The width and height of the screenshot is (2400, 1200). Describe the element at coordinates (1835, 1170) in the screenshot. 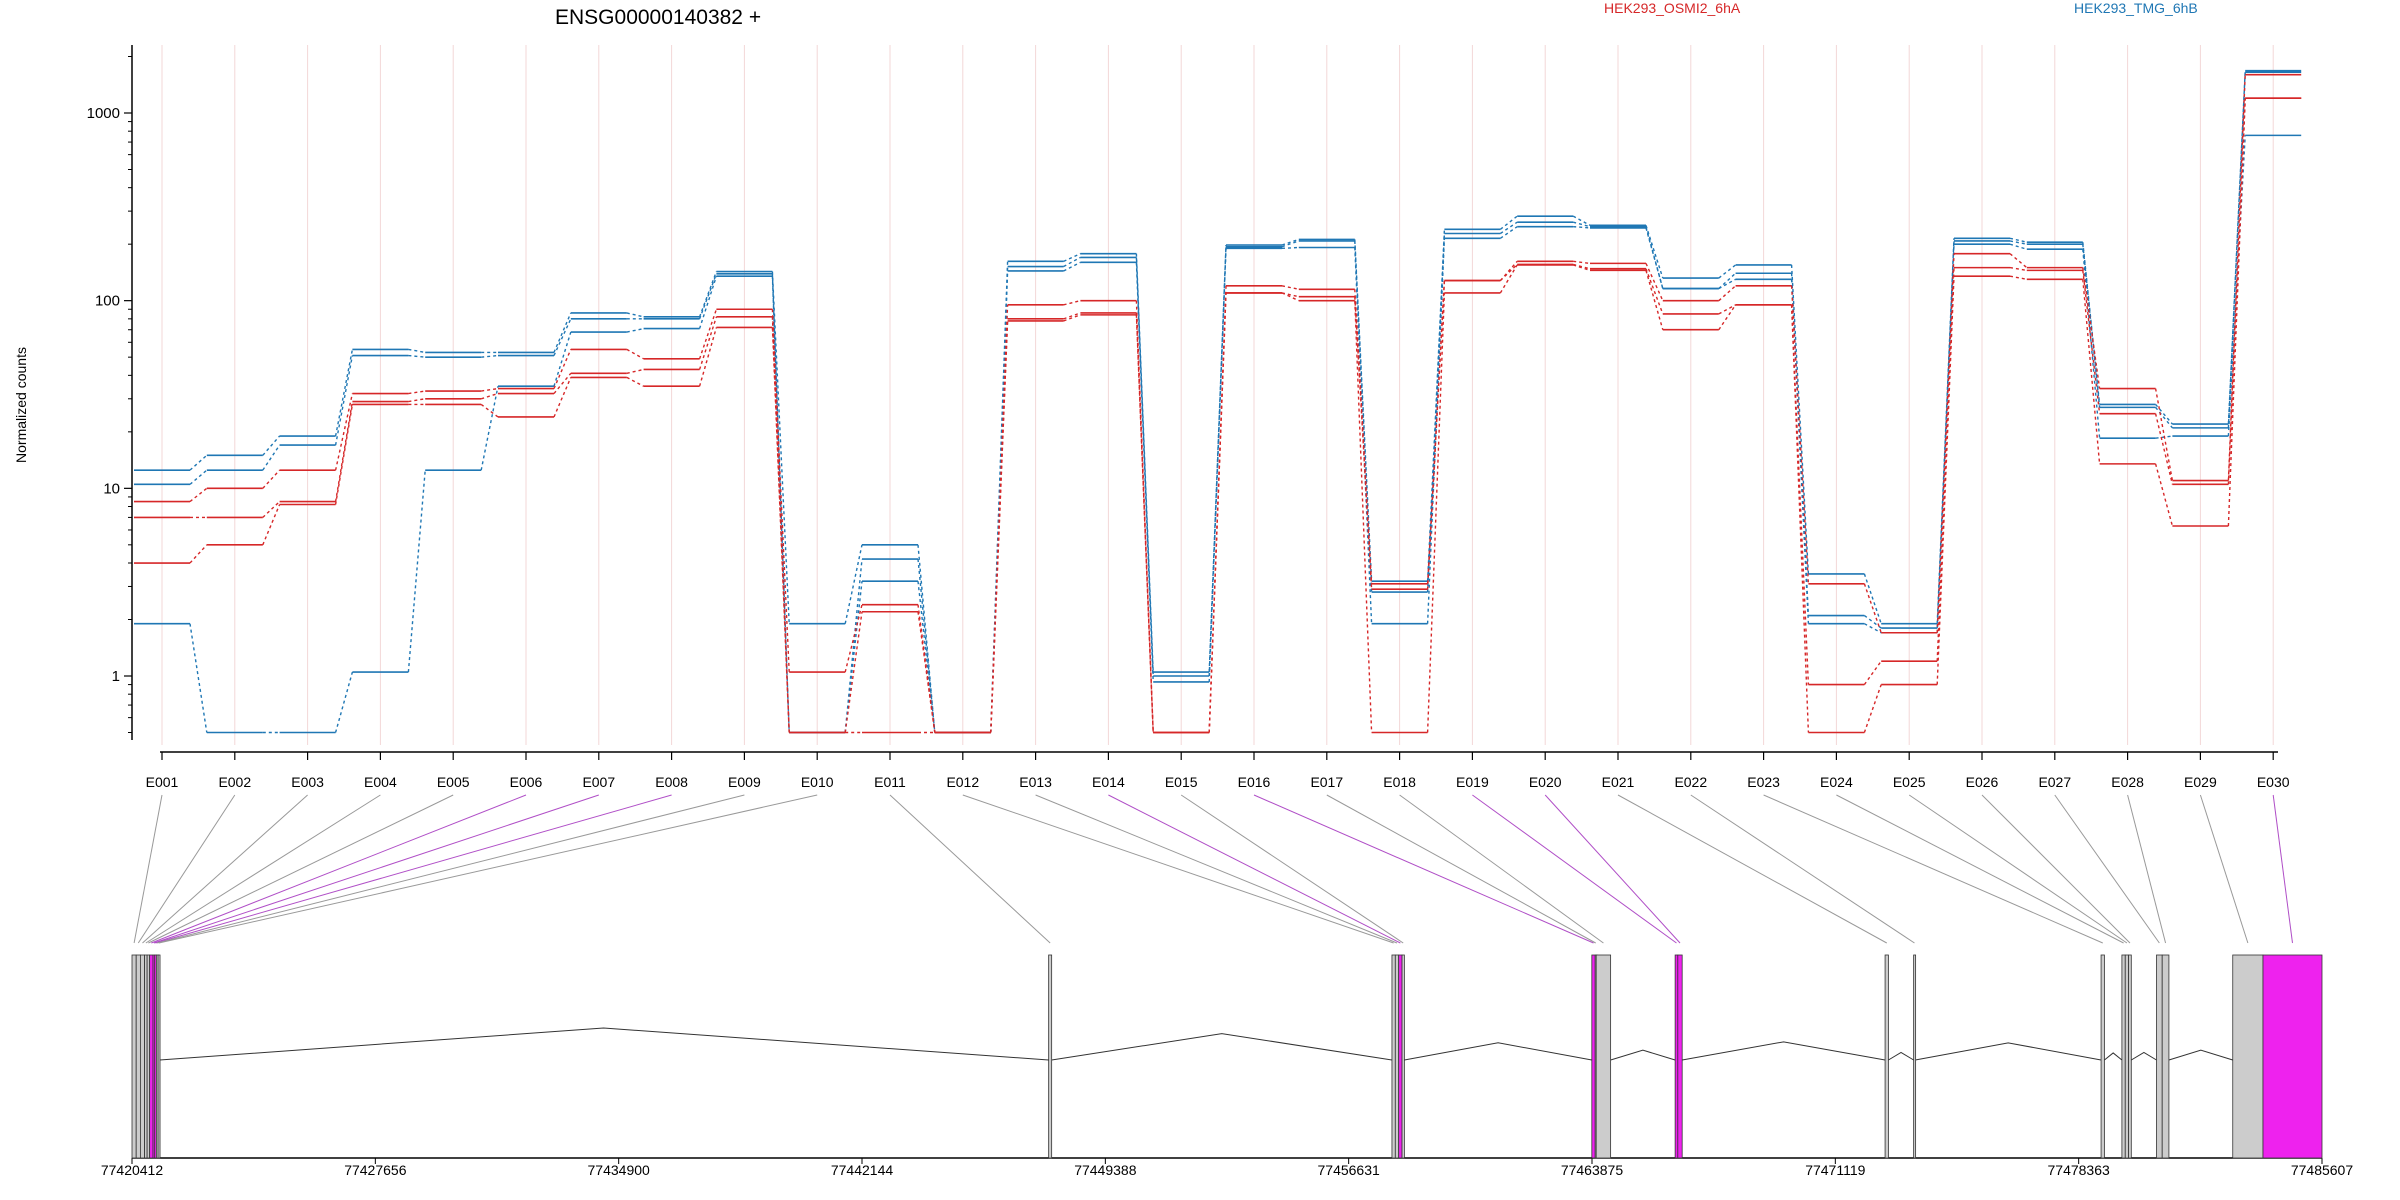

I see `coordinate-tick-label: 77471119` at that location.